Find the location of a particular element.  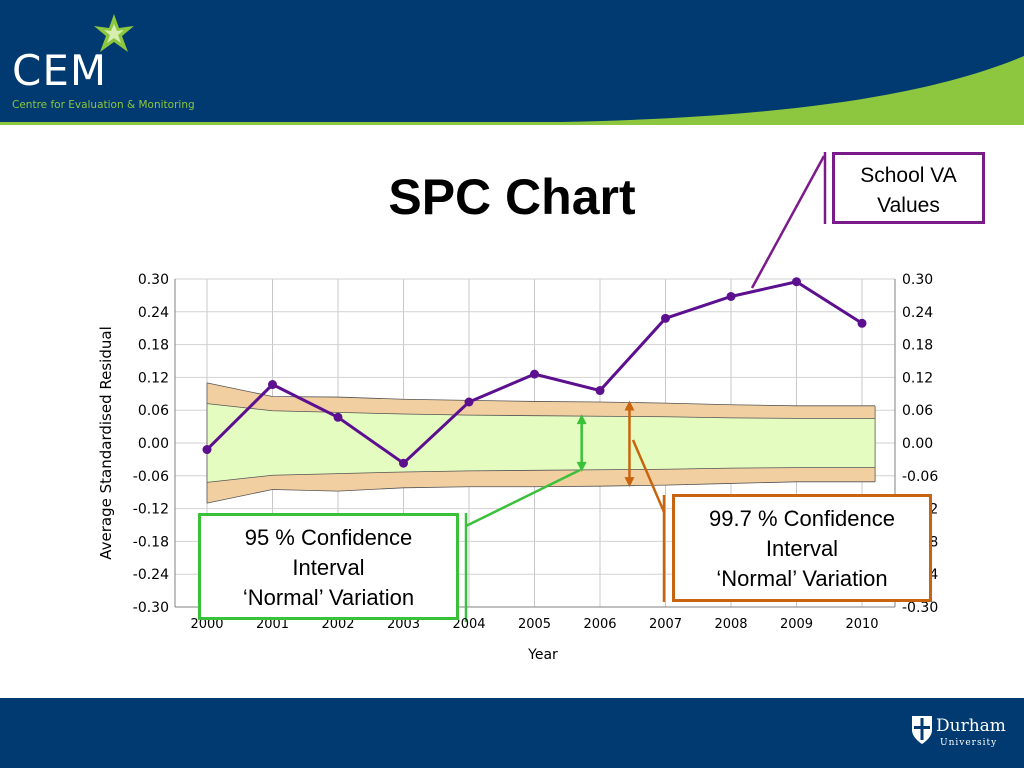

x-tick-label: 2009 is located at coordinates (796, 624).